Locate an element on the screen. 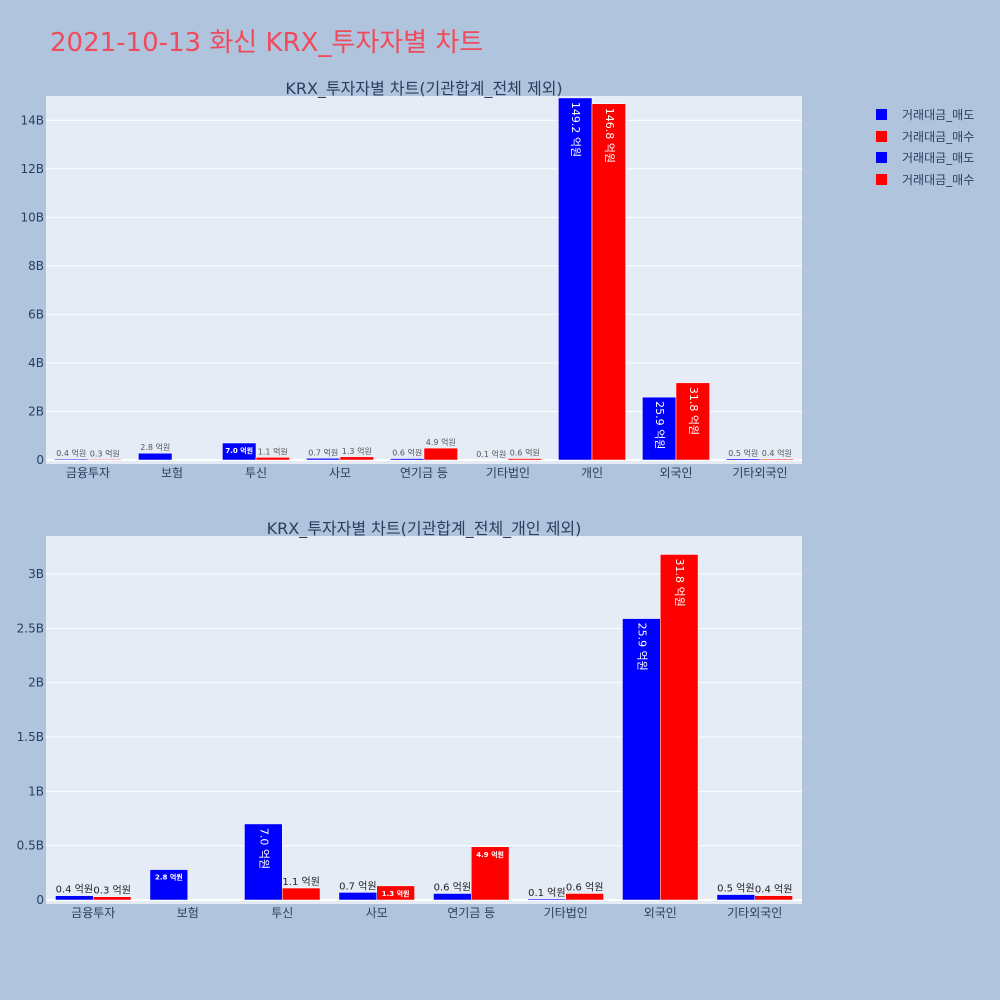 This screenshot has height=1000, width=1000. chart-1-xtick-label: 기타외국인 is located at coordinates (759, 473).